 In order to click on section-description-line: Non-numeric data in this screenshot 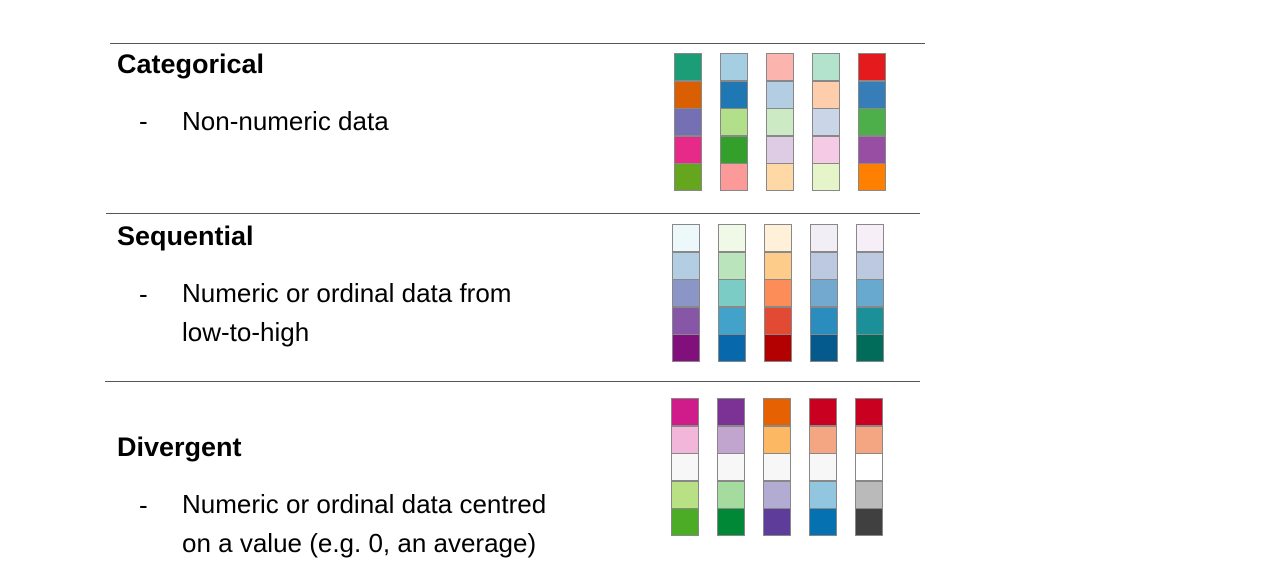, I will do `click(285, 121)`.